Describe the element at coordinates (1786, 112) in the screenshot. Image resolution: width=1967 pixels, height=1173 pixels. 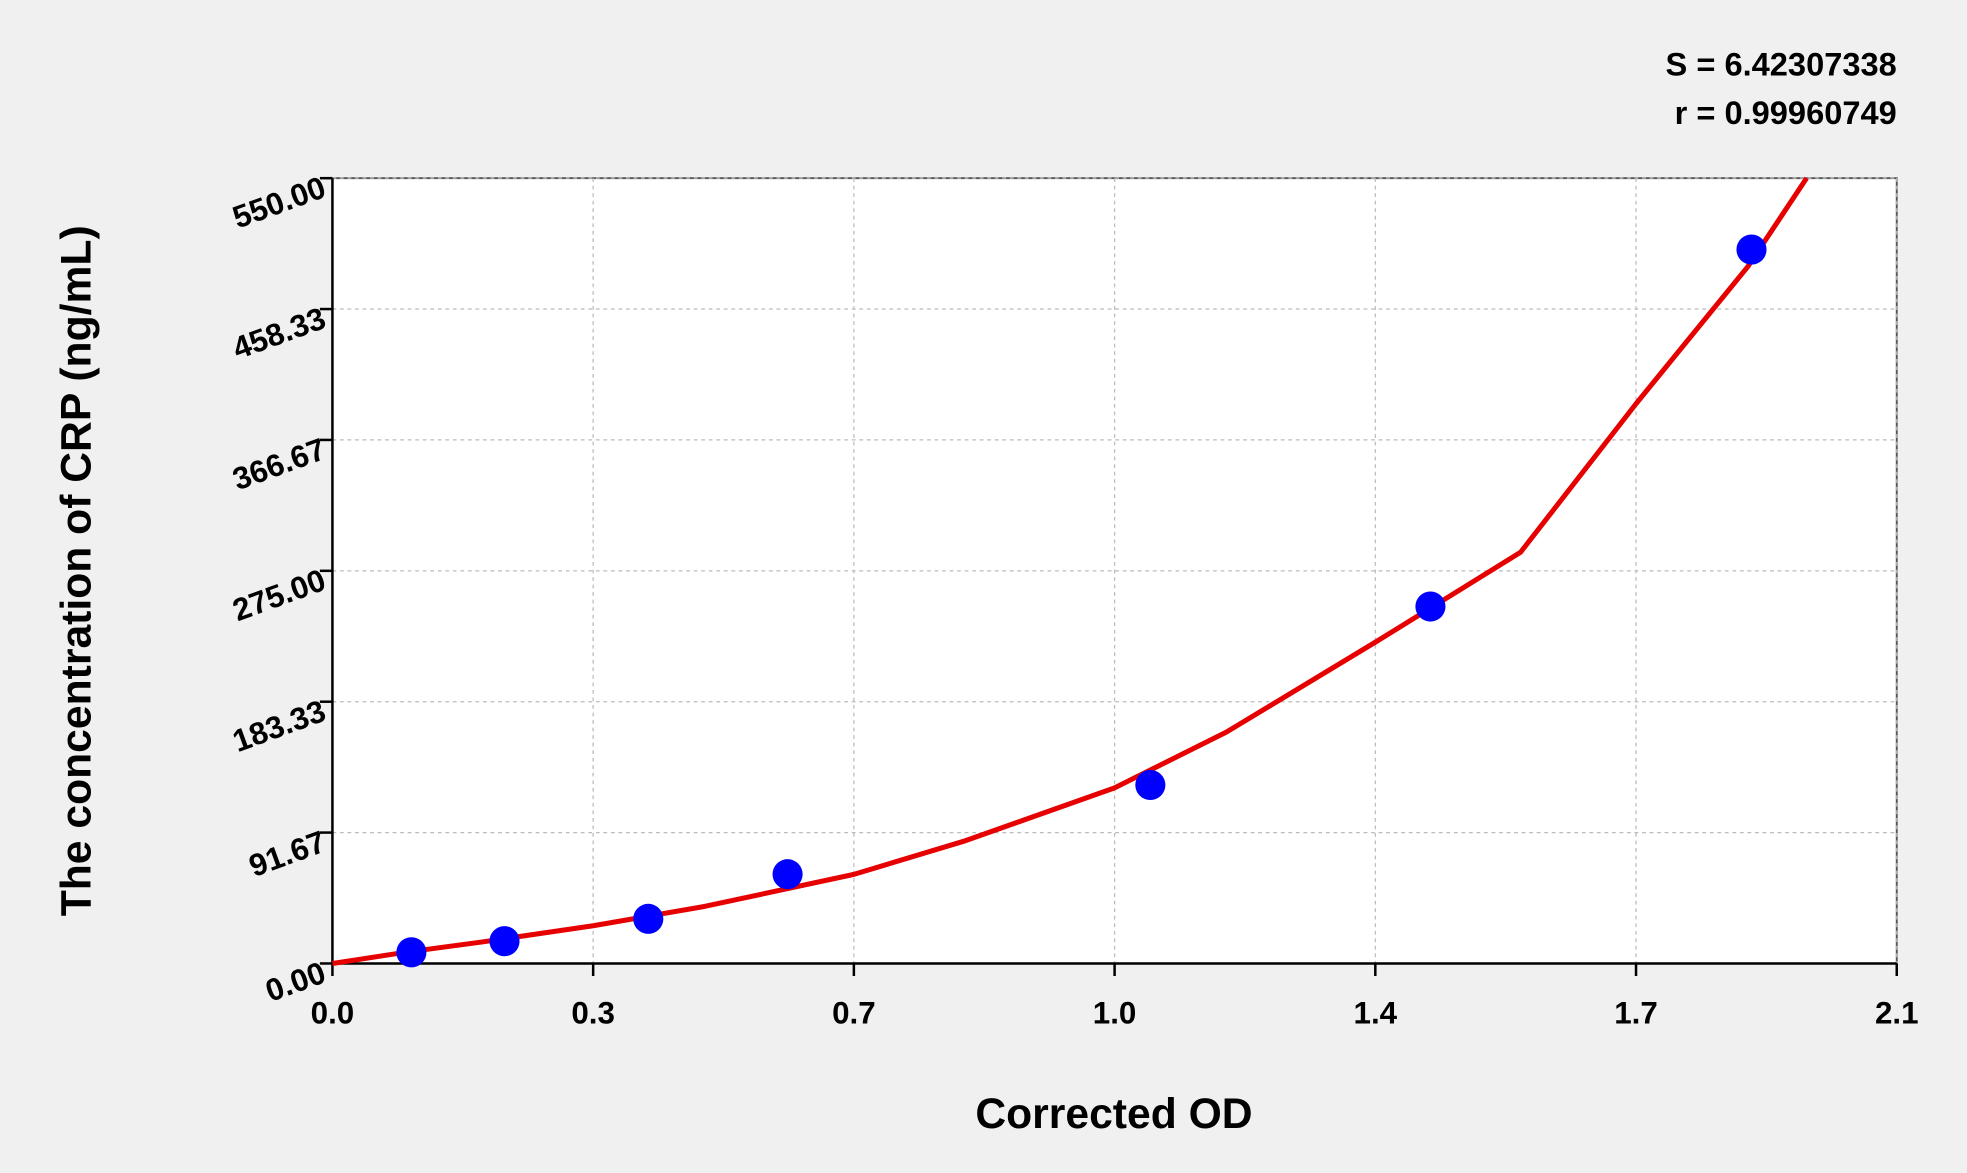
I see `annotation: r = 0.99960749` at that location.